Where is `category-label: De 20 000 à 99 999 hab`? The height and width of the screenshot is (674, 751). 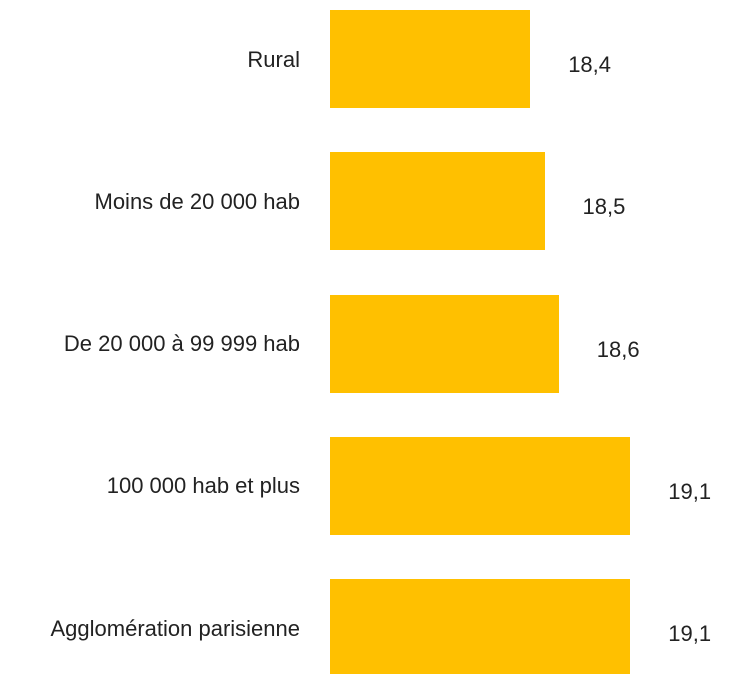 category-label: De 20 000 à 99 999 hab is located at coordinates (182, 344).